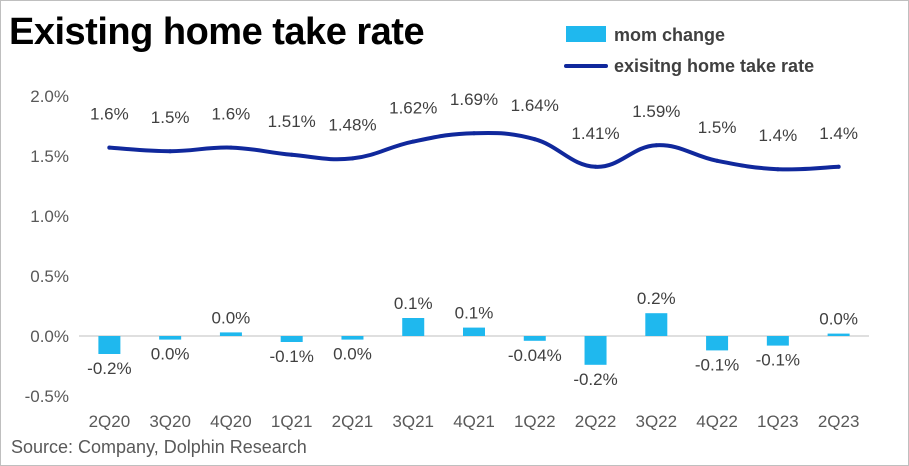 This screenshot has height=466, width=909. Describe the element at coordinates (49, 156) in the screenshot. I see `y-tick-label: 1.5%` at that location.